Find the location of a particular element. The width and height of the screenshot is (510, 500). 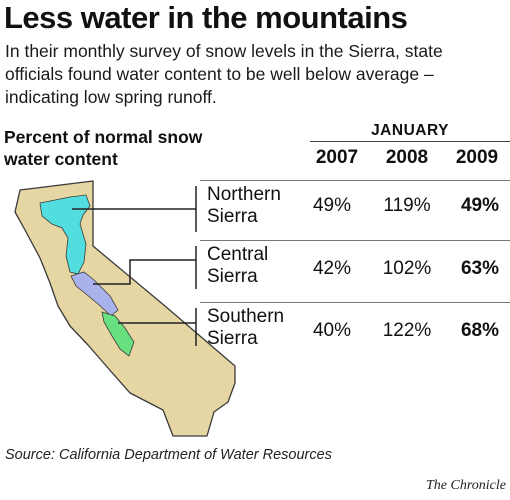

table-label: Percent of normal snow water content is located at coordinates (103, 148).